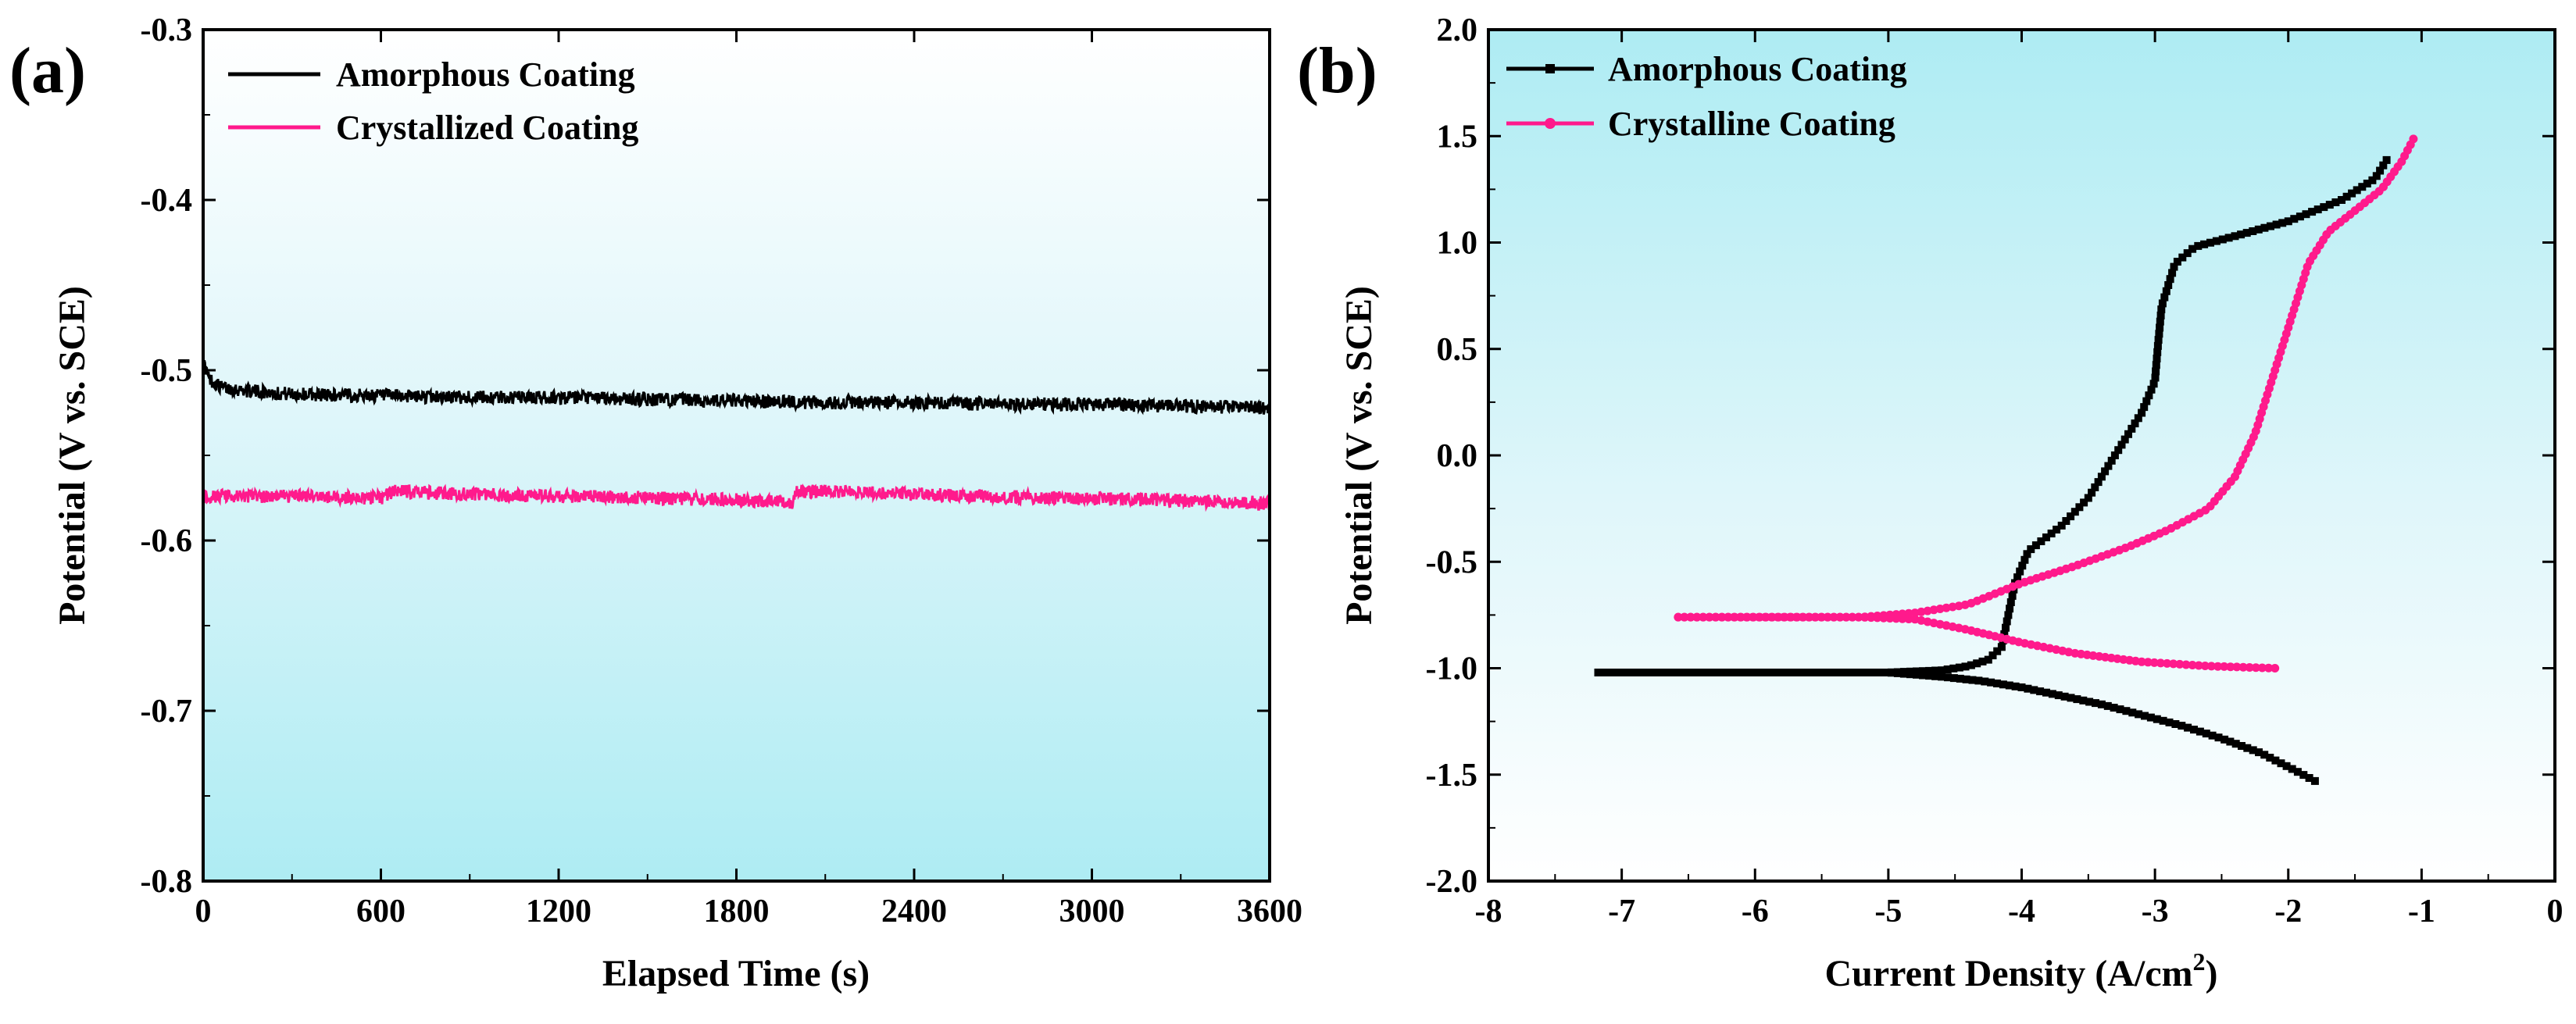 The height and width of the screenshot is (1024, 2576). What do you see at coordinates (2008, 973) in the screenshot?
I see `panel-b-xlabel-main: Current Density (A/cm` at bounding box center [2008, 973].